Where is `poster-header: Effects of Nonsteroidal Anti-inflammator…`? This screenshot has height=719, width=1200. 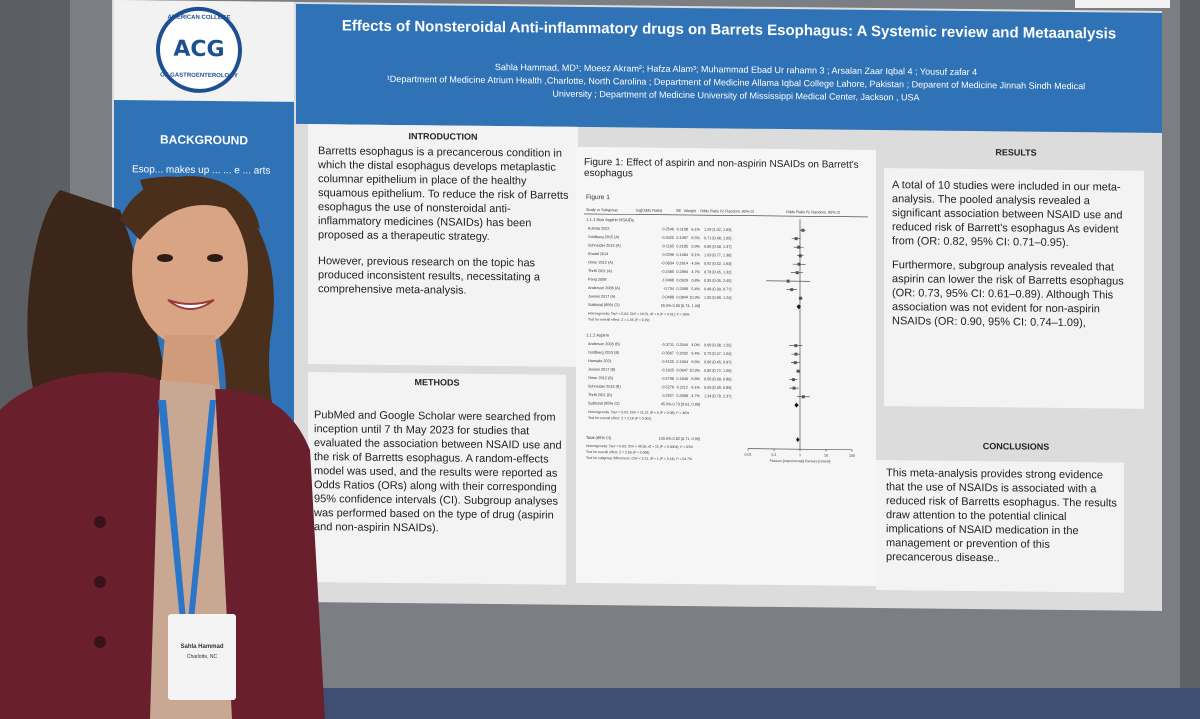
poster-header: Effects of Nonsteroidal Anti-inflammator… is located at coordinates (729, 68).